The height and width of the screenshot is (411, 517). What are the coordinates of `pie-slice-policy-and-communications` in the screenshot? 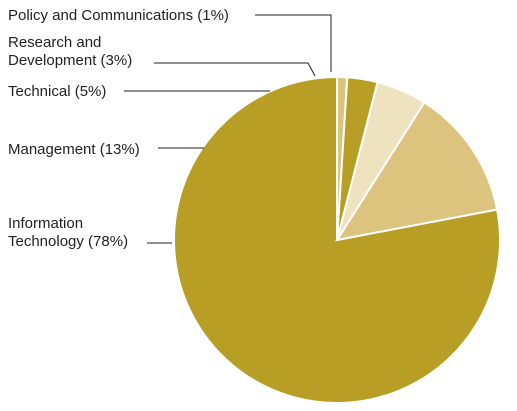 It's located at (342, 158).